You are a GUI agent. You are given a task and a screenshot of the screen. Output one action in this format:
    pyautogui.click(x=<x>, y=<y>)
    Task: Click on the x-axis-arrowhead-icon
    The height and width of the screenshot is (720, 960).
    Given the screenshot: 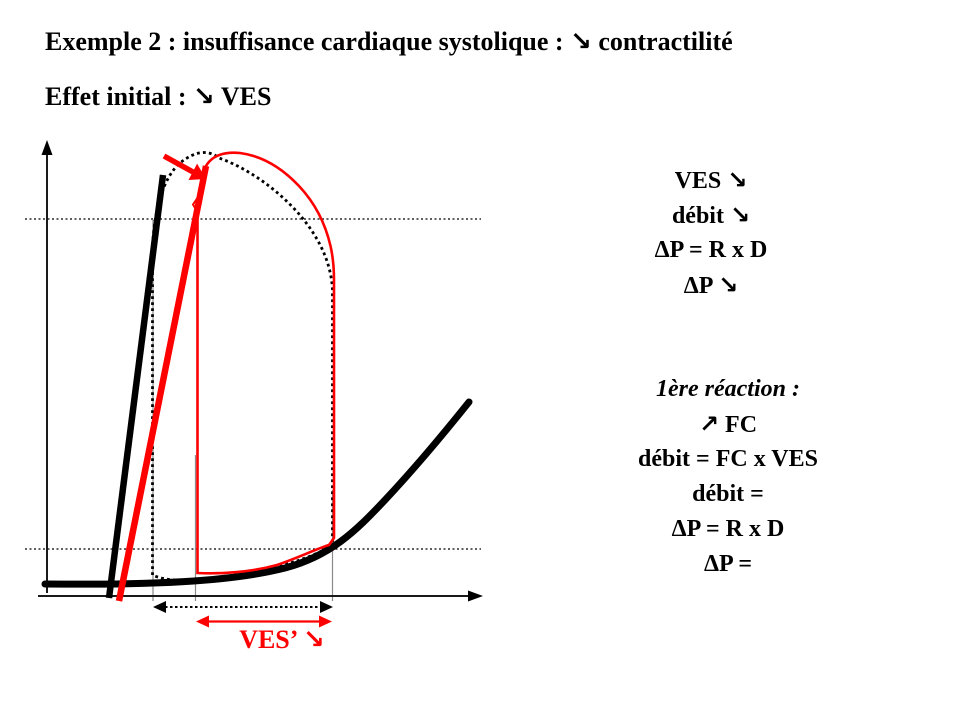 What is the action you would take?
    pyautogui.click(x=475, y=596)
    